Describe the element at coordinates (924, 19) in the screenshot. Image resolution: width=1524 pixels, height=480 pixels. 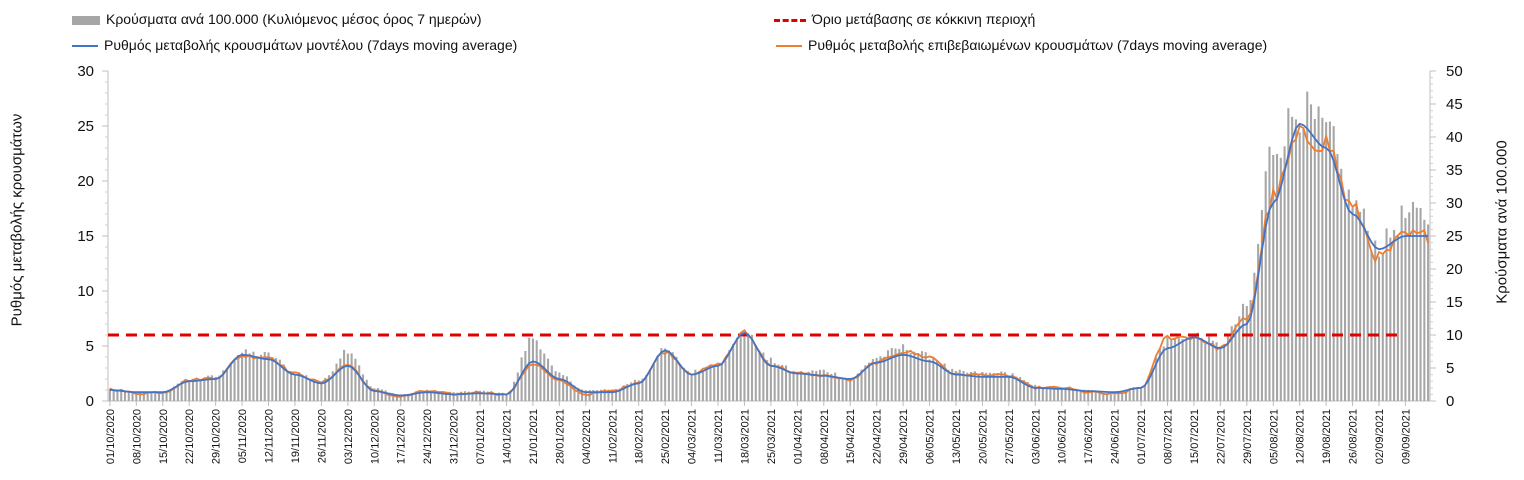
I see `legend-threshold-label: Όριο μετάβασης σε κόκκινη περιοχή` at that location.